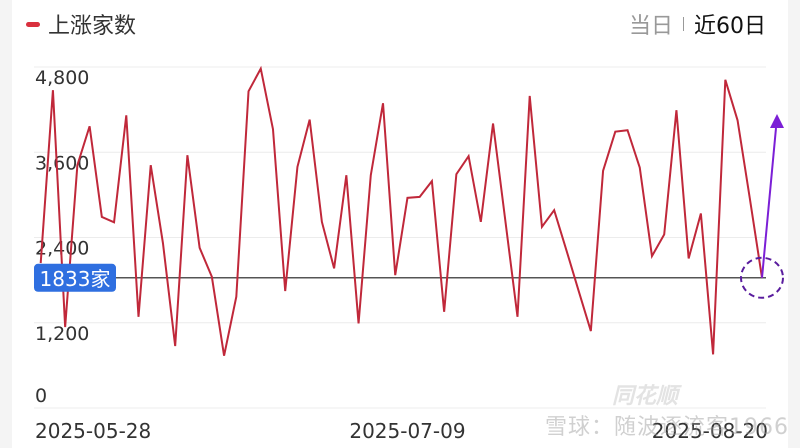 Image resolution: width=800 pixels, height=448 pixels. I want to click on period-tabs: 当日 近60日, so click(697, 24).